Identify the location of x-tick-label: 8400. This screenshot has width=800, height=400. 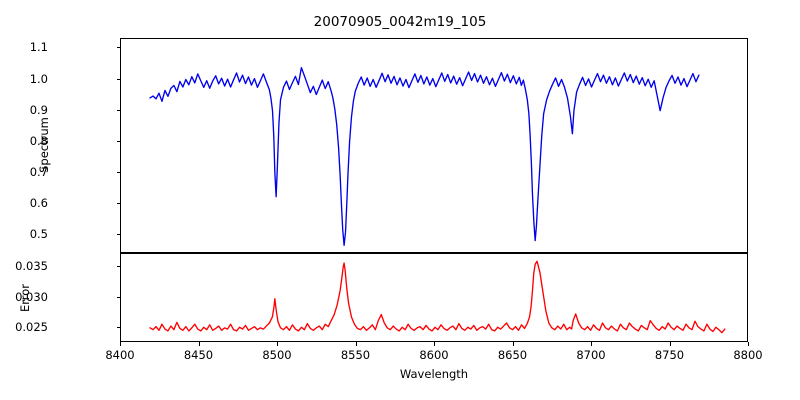
(120, 355).